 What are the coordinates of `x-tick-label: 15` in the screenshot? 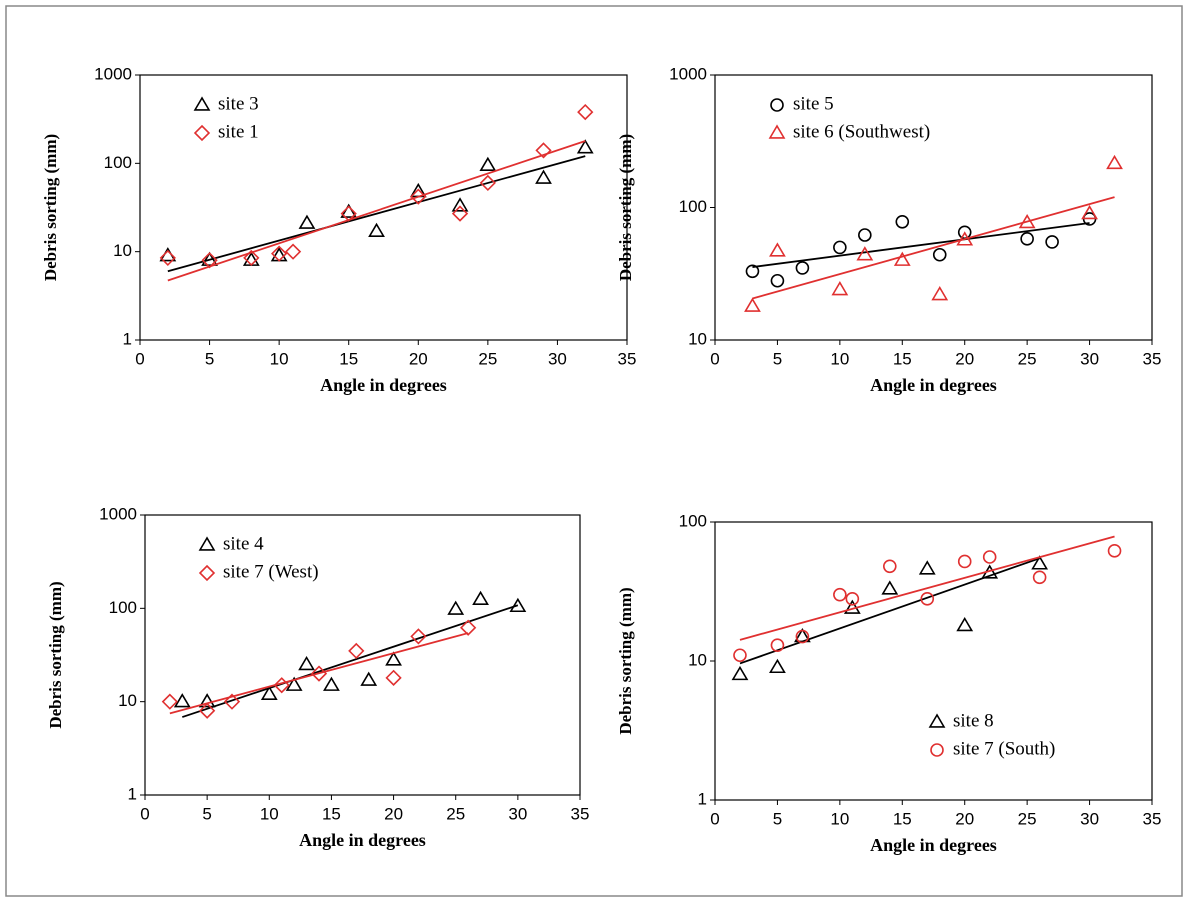 It's located at (902, 818).